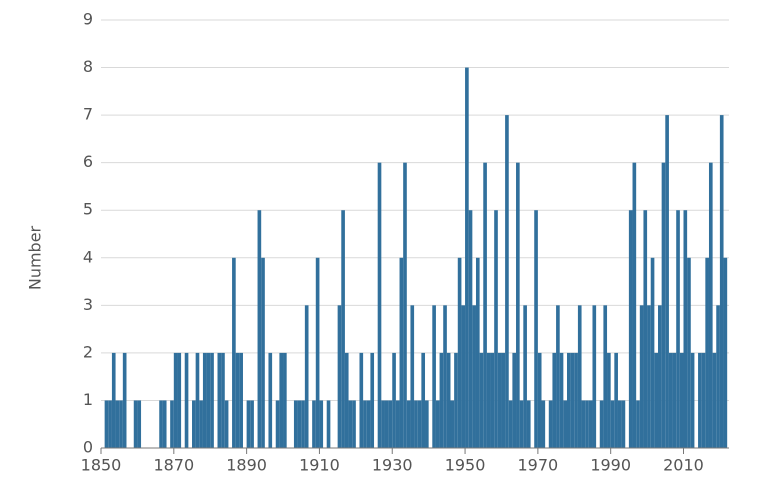  What do you see at coordinates (173, 465) in the screenshot?
I see `x-tick-label: 1870` at bounding box center [173, 465].